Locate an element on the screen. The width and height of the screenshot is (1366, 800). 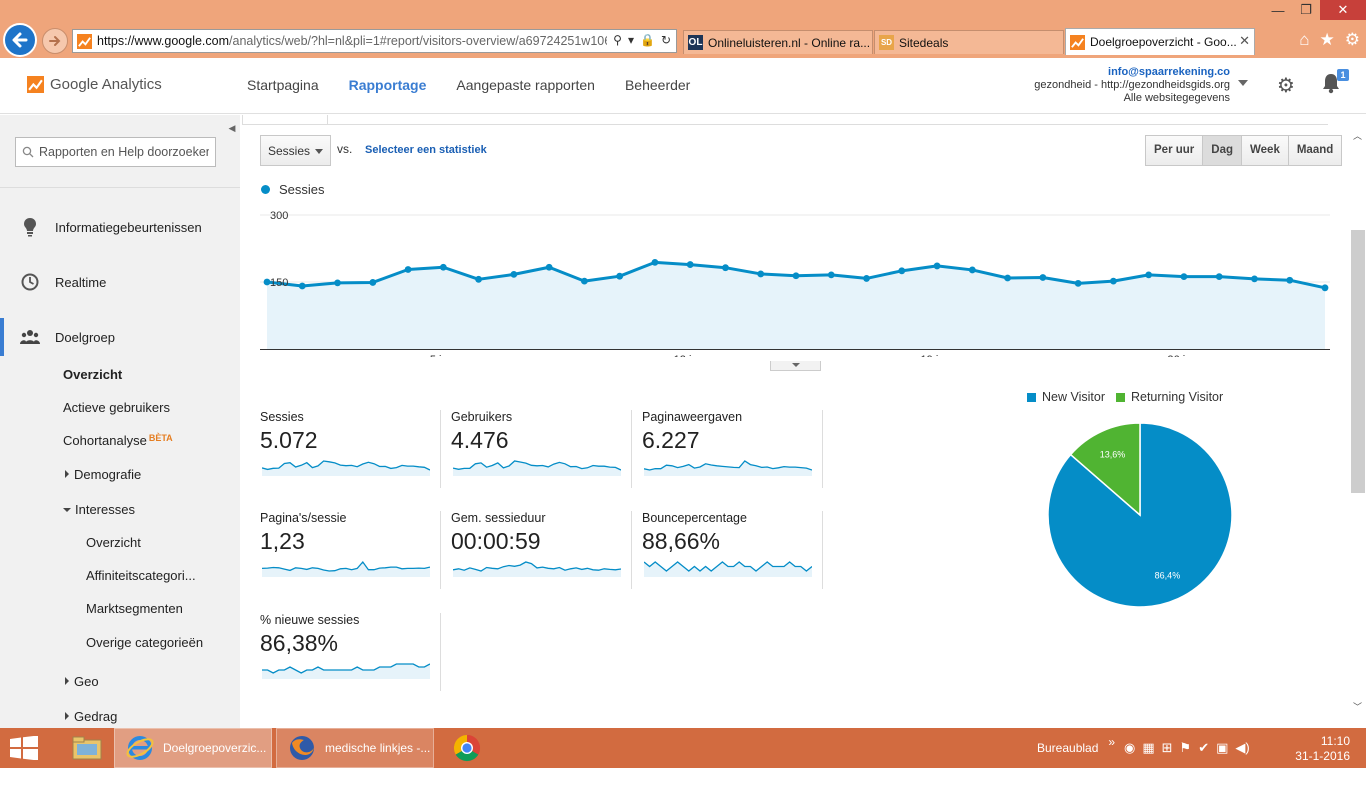
taskbar-clock: 11:10 31-1-2016 is located at coordinates (1321, 749).